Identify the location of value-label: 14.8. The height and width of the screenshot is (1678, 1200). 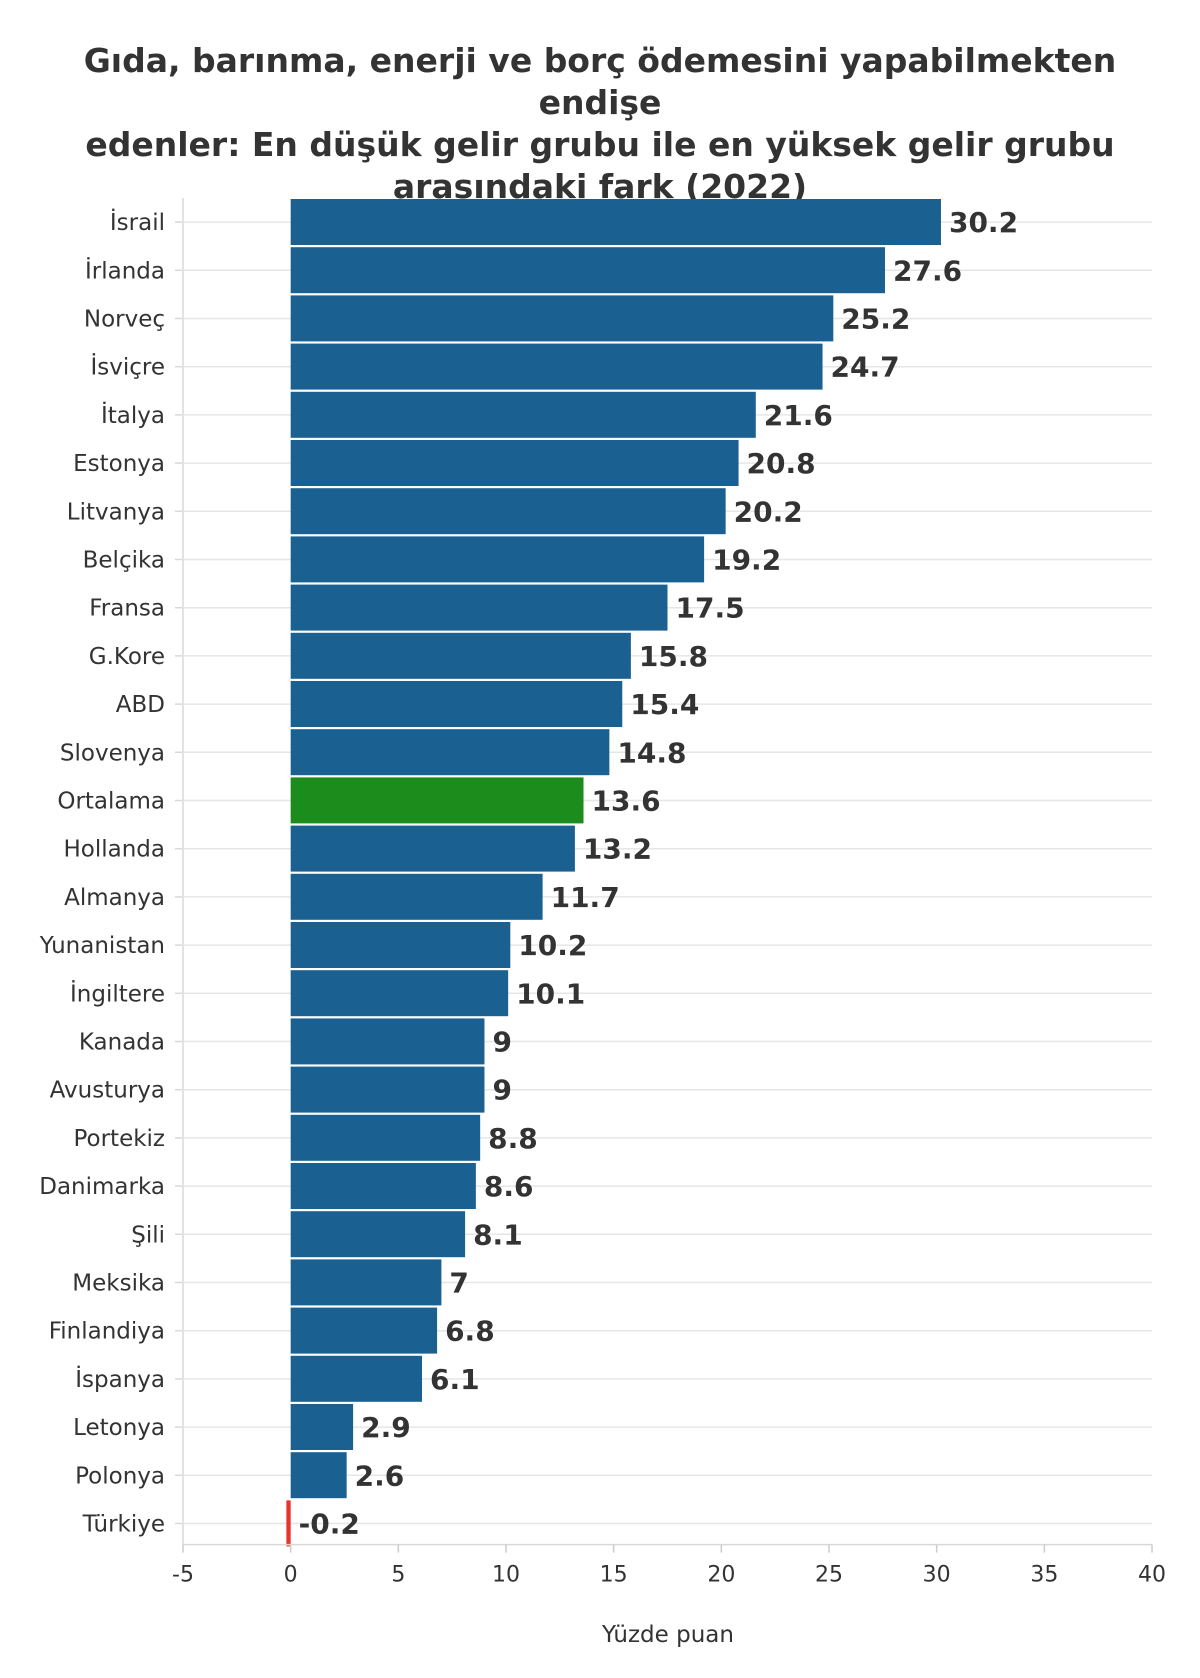
(651, 752).